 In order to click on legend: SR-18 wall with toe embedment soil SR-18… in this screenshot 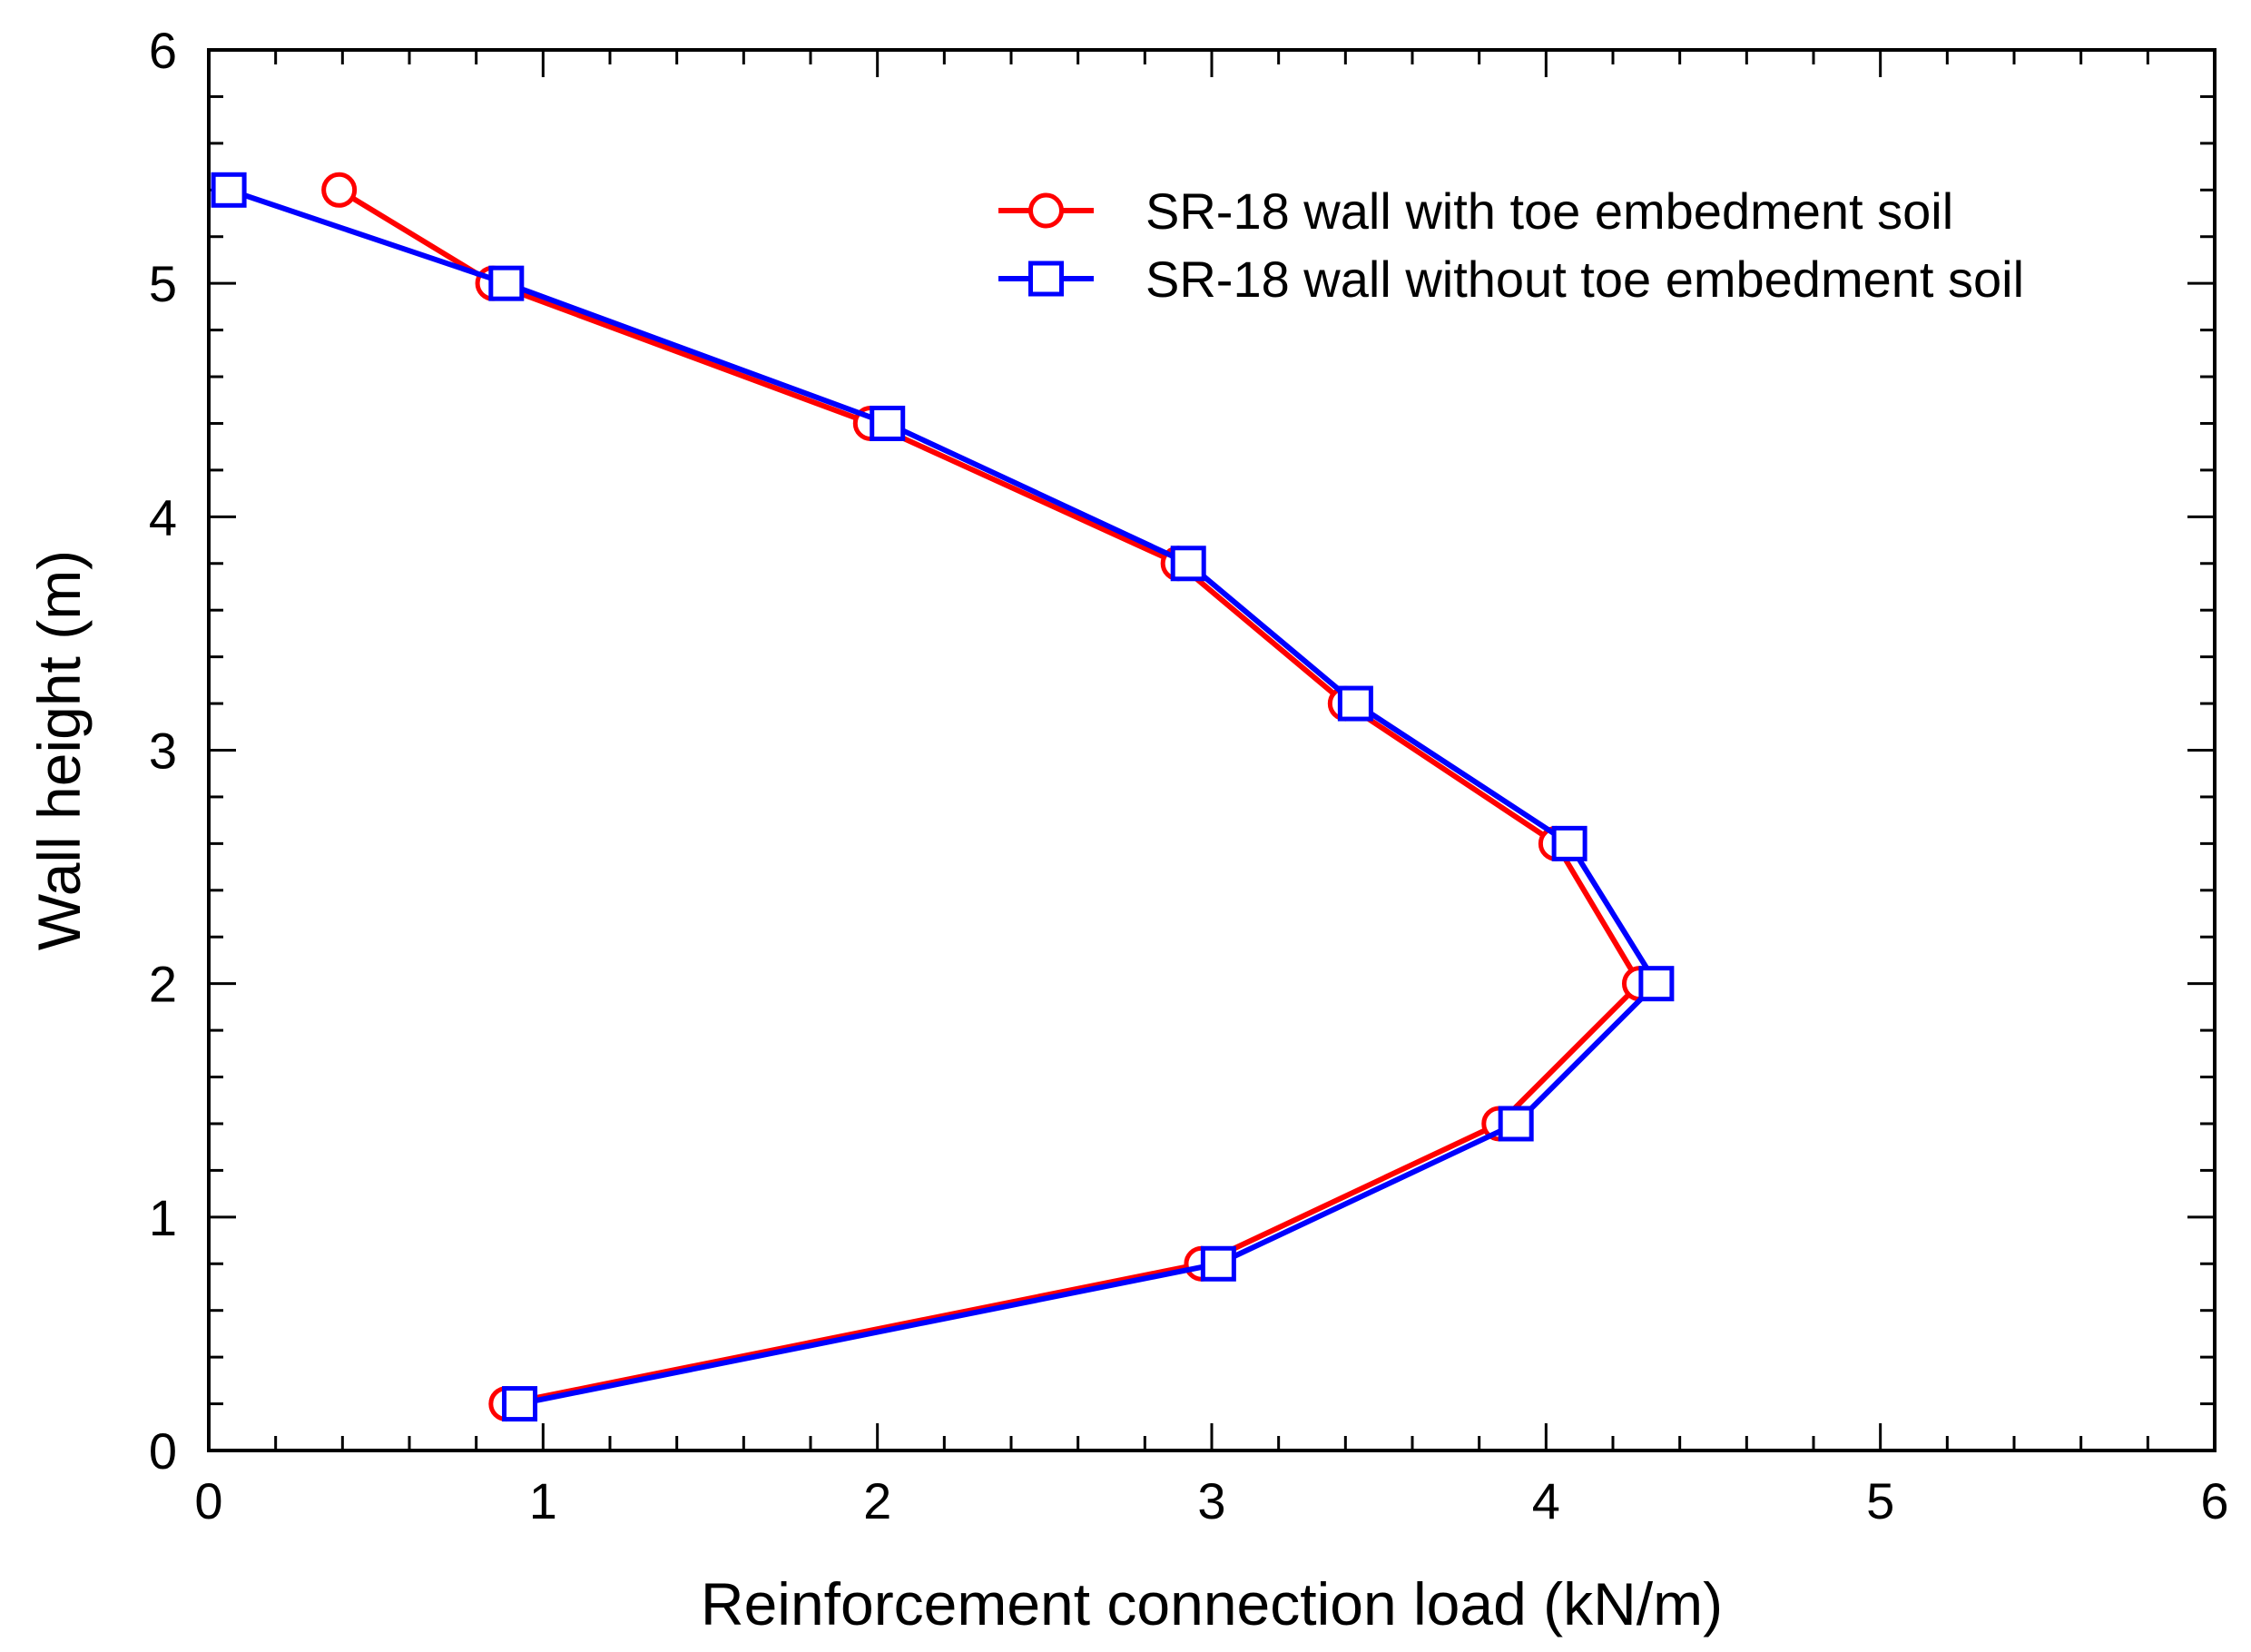, I will do `click(1511, 245)`.